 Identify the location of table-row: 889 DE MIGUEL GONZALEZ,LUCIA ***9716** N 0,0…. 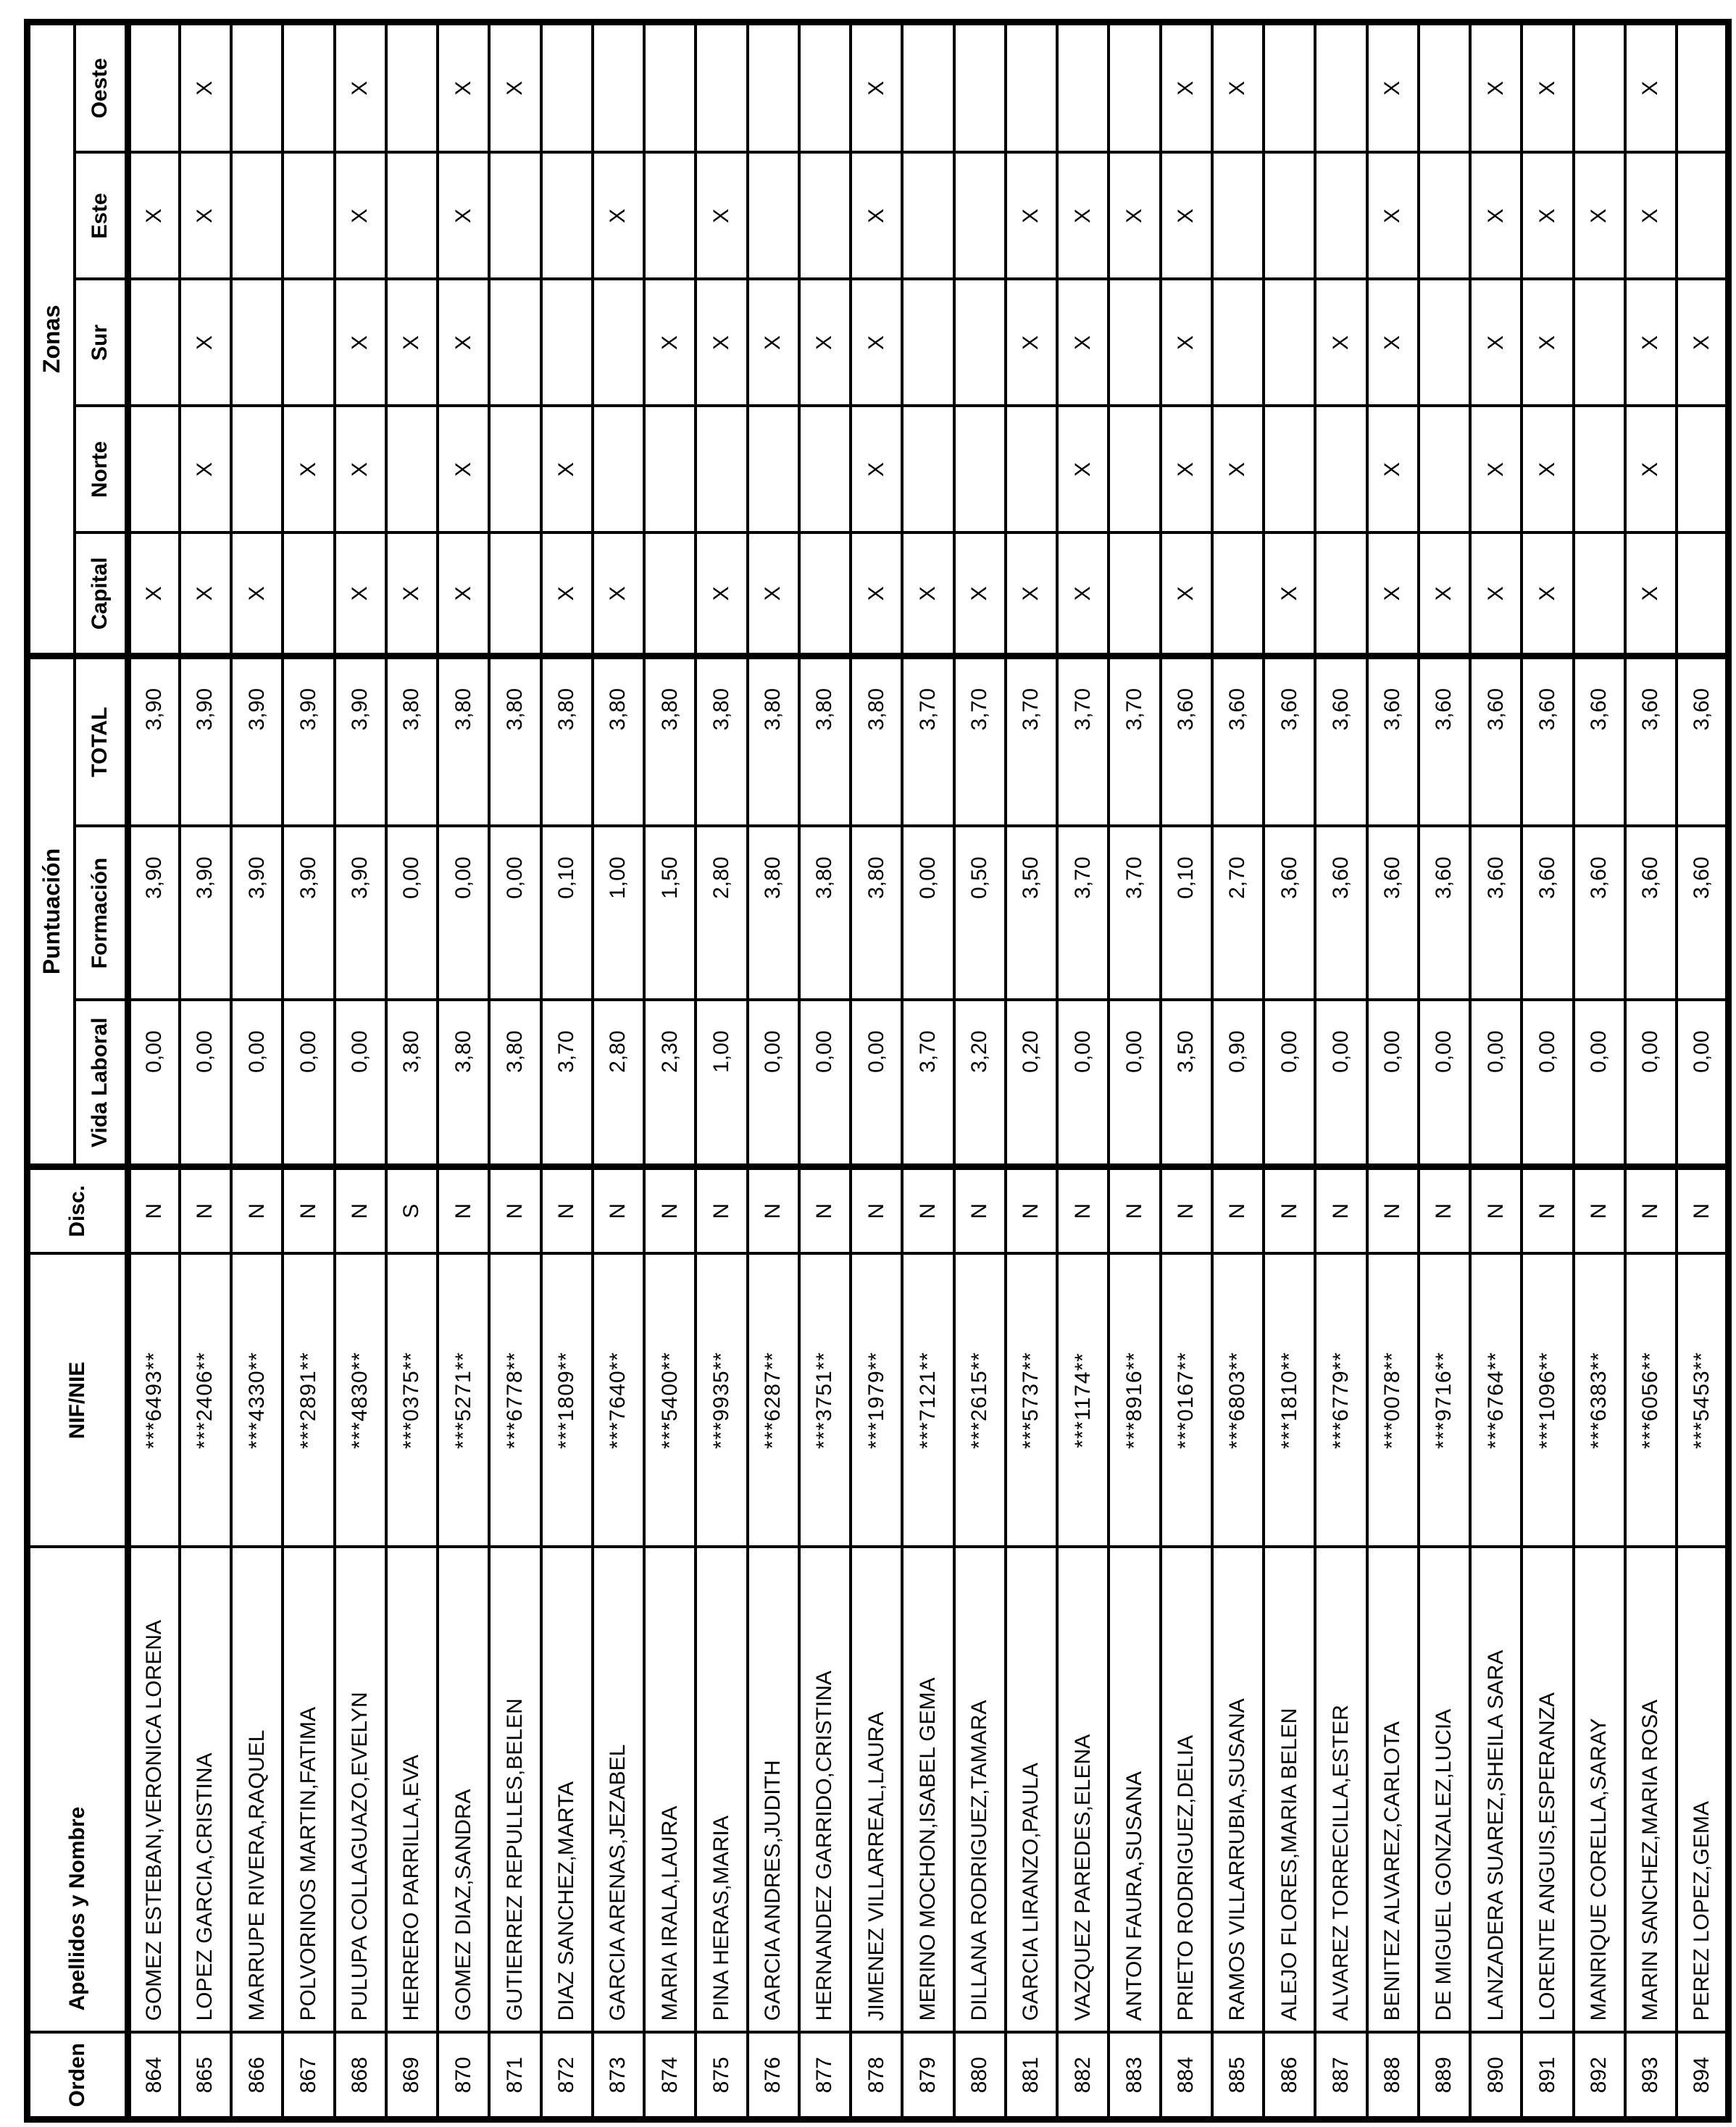
(1444, 1071).